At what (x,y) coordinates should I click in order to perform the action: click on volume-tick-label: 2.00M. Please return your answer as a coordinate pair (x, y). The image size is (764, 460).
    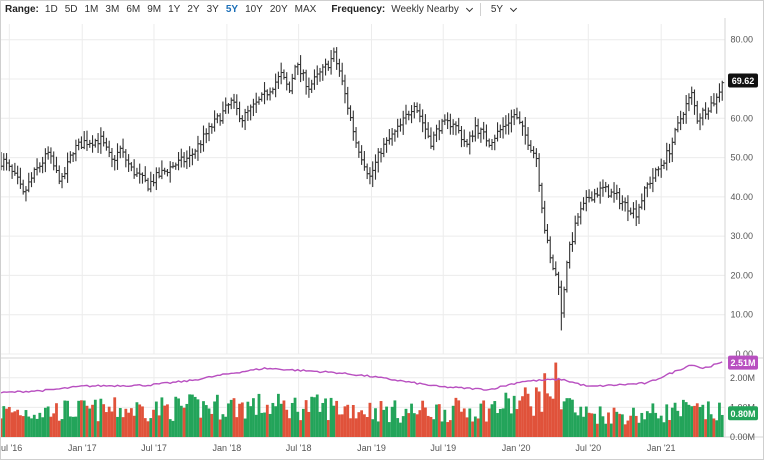
    Looking at the image, I should click on (742, 378).